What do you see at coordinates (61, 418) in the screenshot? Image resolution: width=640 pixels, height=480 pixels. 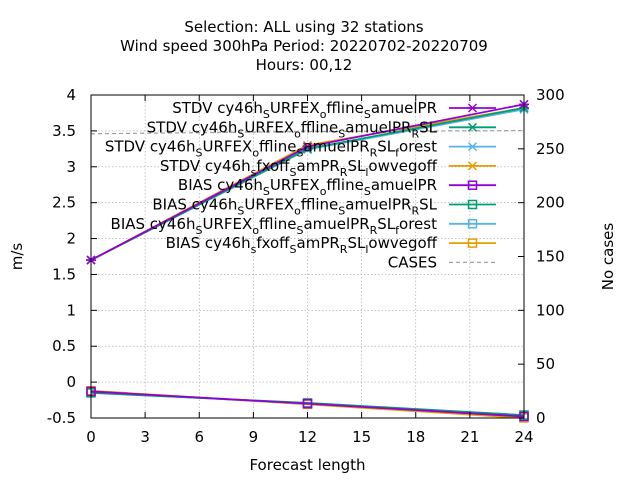 I see `y-tick-label: -0.5` at bounding box center [61, 418].